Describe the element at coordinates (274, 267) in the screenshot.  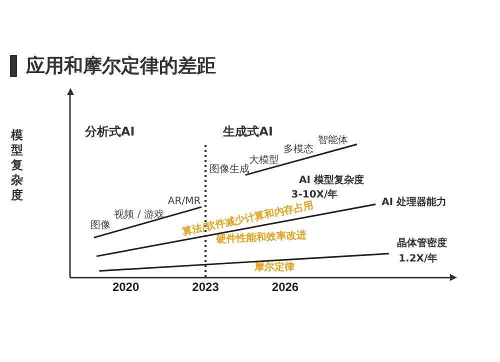
I see `annotation: 摩尔定律` at that location.